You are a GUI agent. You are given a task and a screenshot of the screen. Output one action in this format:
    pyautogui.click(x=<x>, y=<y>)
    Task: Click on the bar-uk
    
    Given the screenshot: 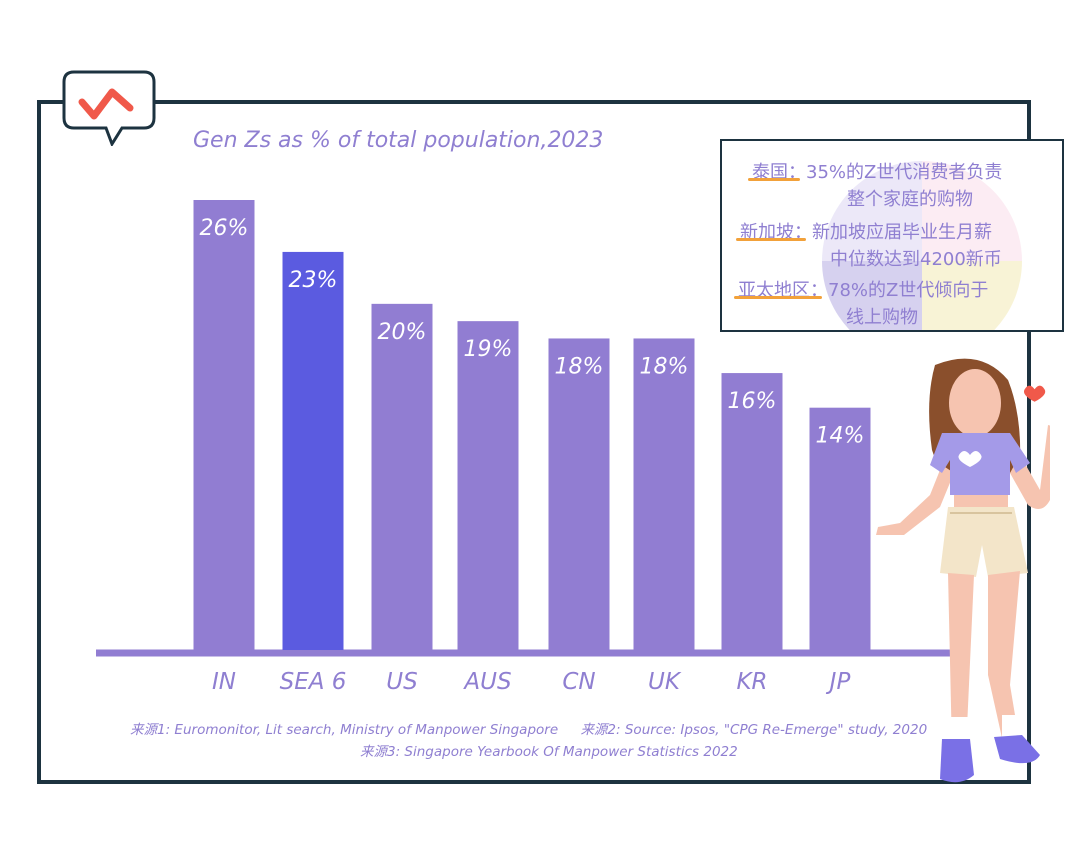 What is the action you would take?
    pyautogui.click(x=664, y=494)
    